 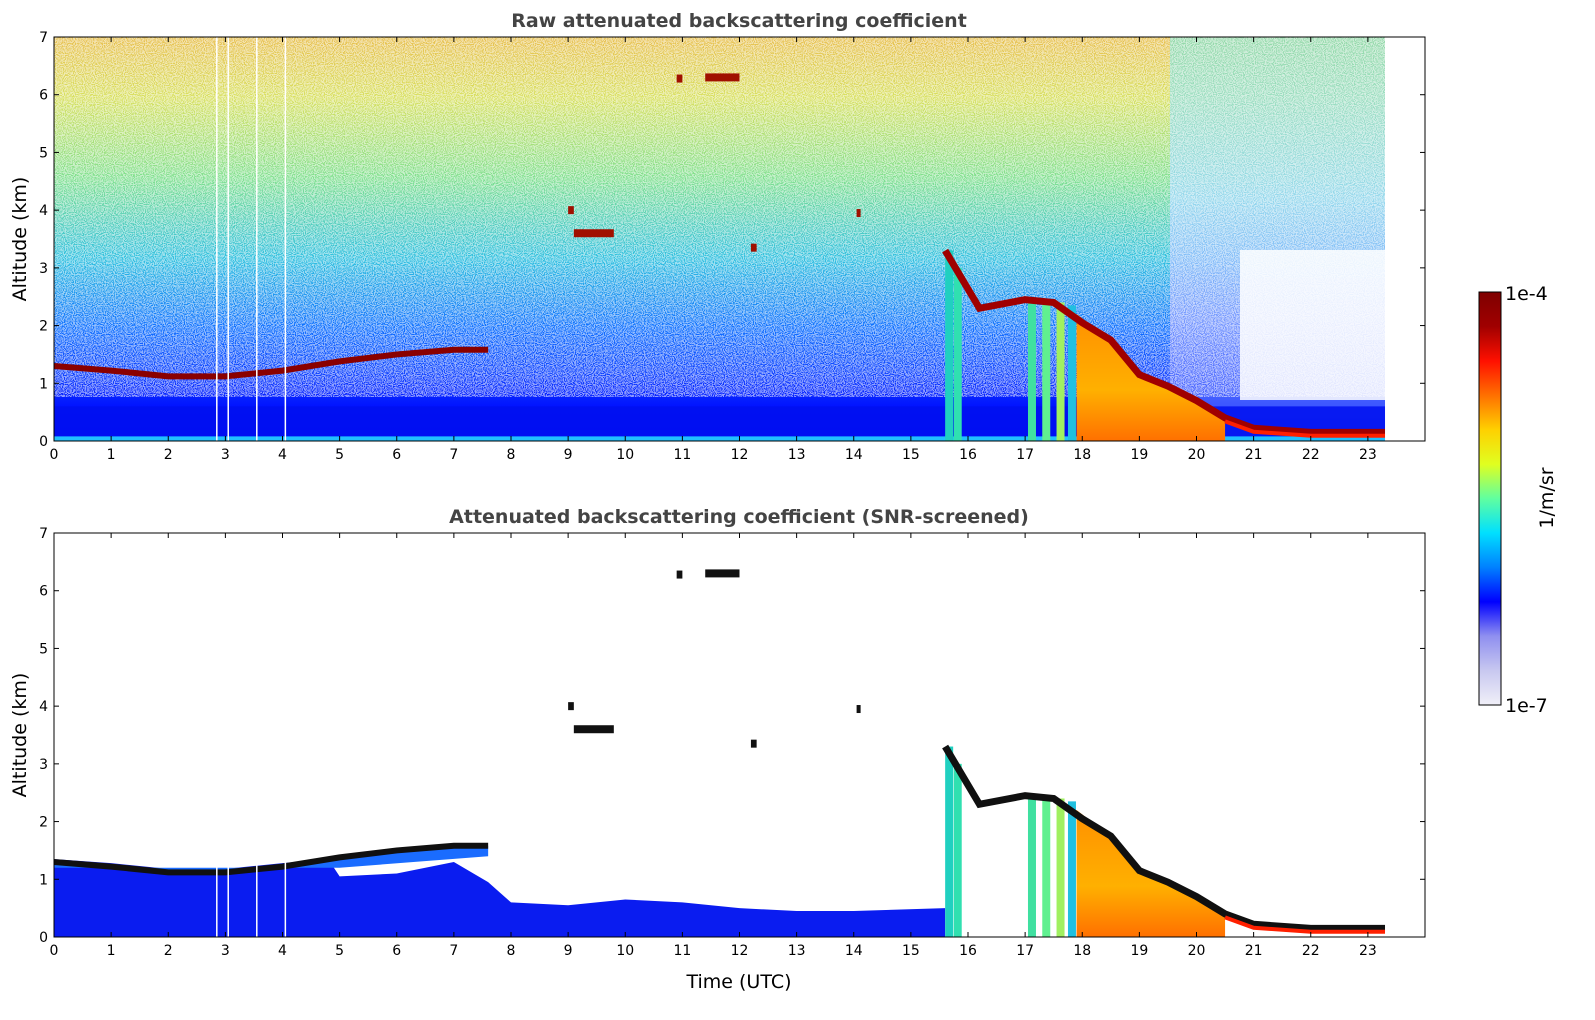 I want to click on surface-signal, so click(x=720, y=438).